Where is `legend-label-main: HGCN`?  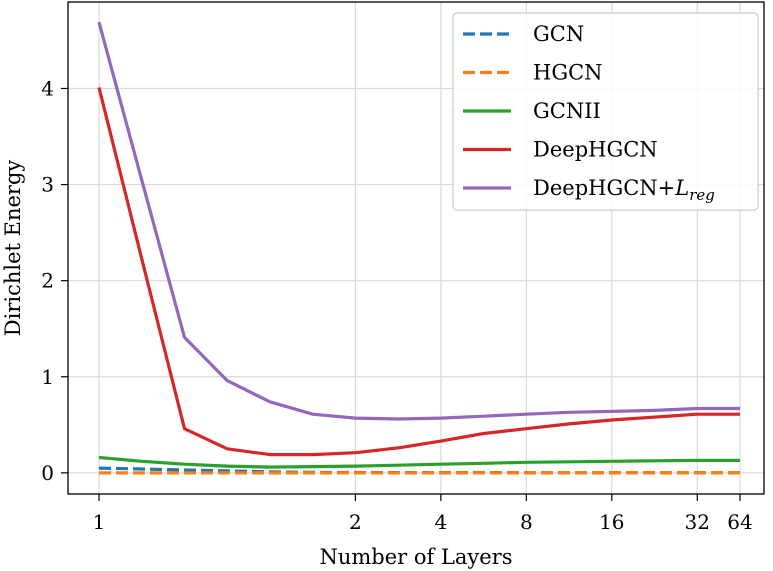 legend-label-main: HGCN is located at coordinates (568, 73).